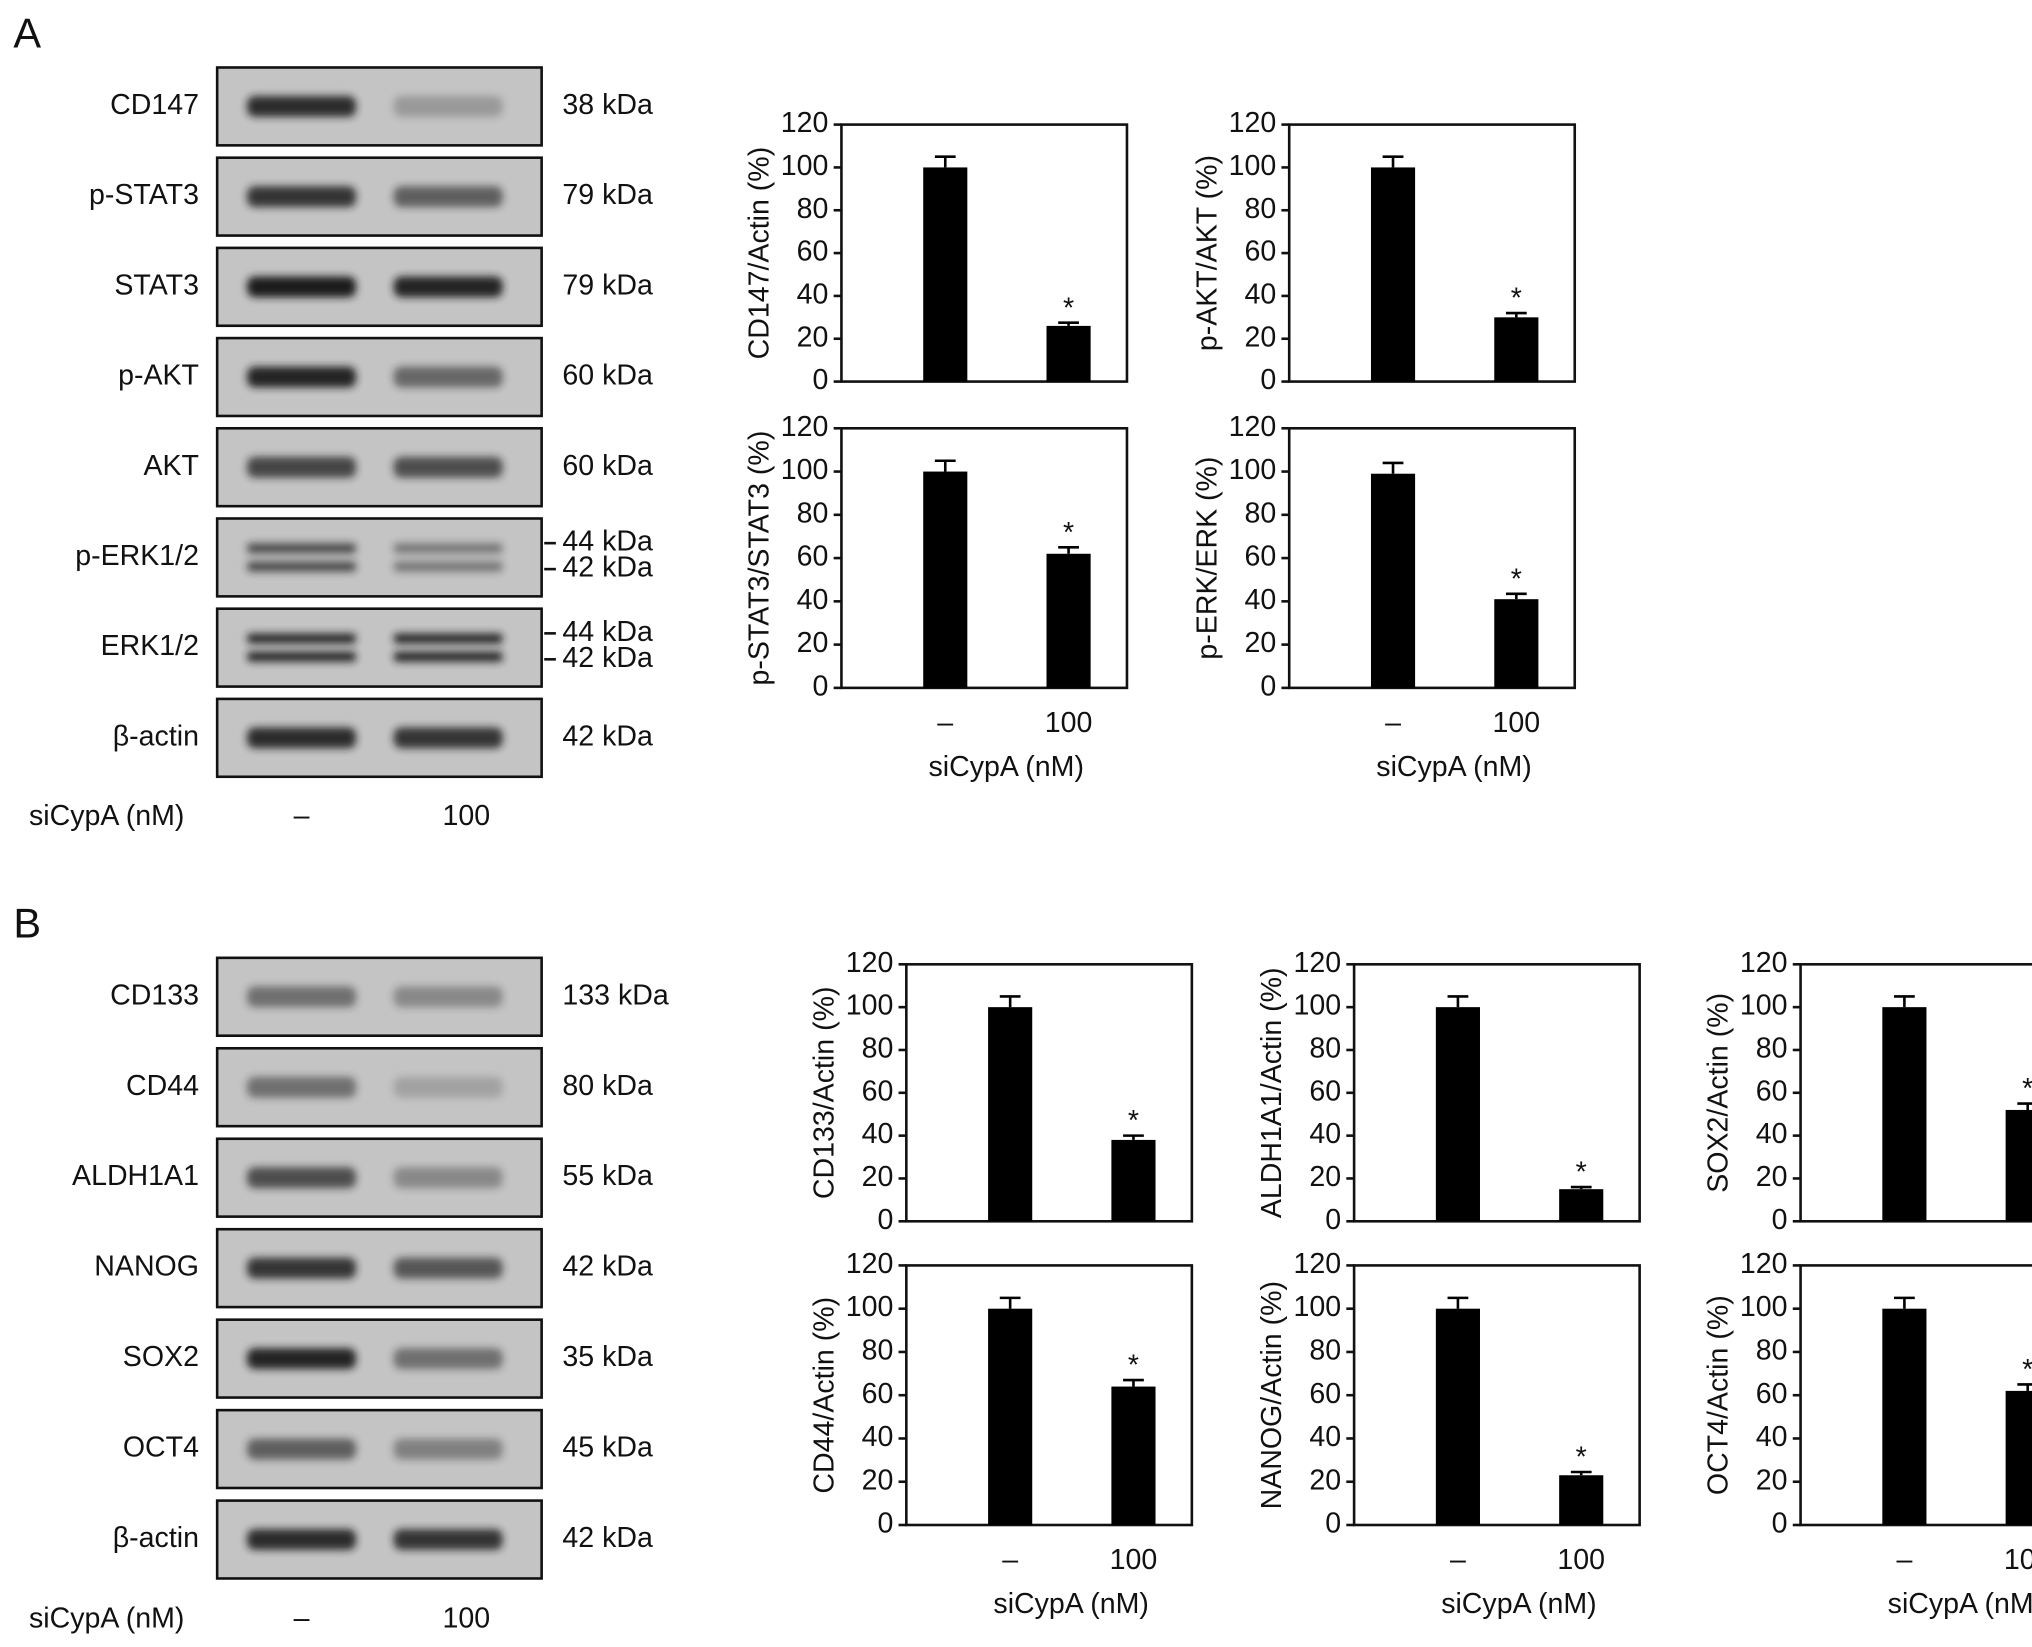 This screenshot has height=1647, width=2032. What do you see at coordinates (607, 1176) in the screenshot?
I see `size-label: 55 kDa` at bounding box center [607, 1176].